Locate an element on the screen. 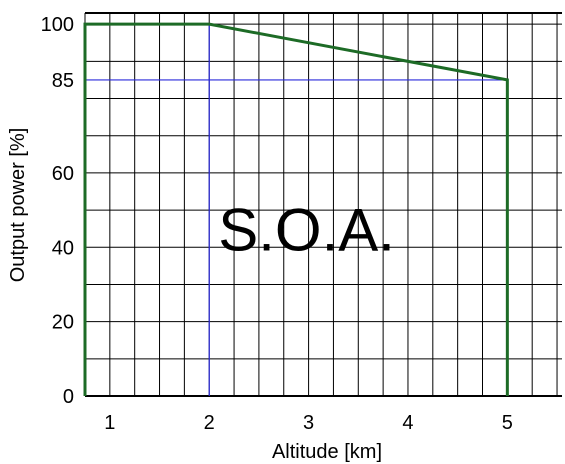  y-tick-label: 20 is located at coordinates (63, 323).